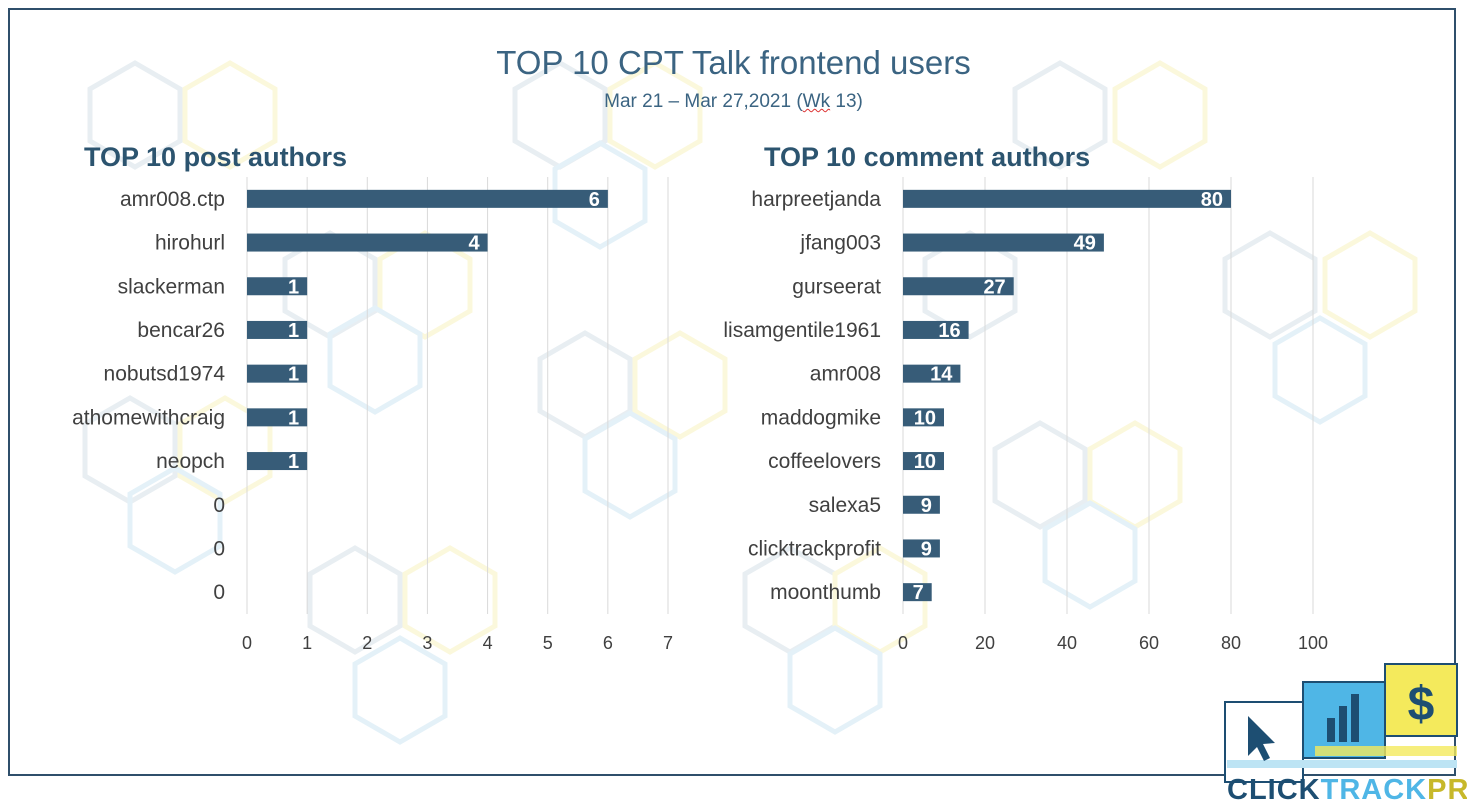 This screenshot has height=808, width=1467. I want to click on page-subtitle: Mar 21 – Mar 27,2021 (Wk 13), so click(733, 102).